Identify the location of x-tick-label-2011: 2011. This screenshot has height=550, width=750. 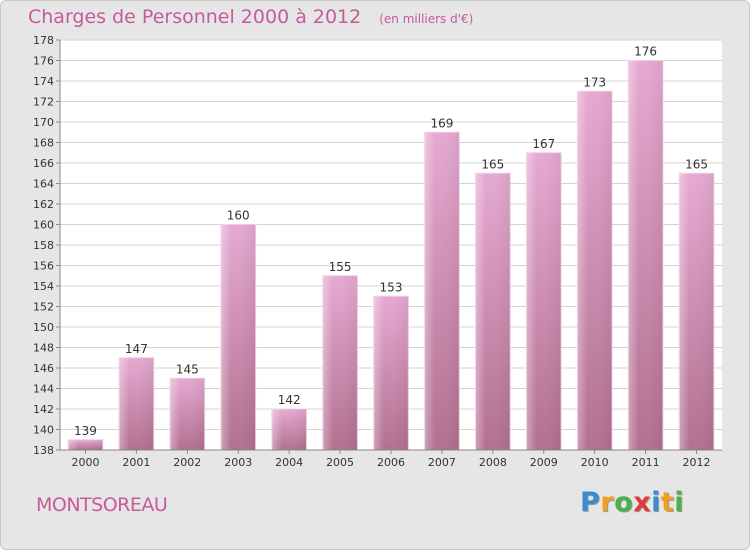
(646, 462).